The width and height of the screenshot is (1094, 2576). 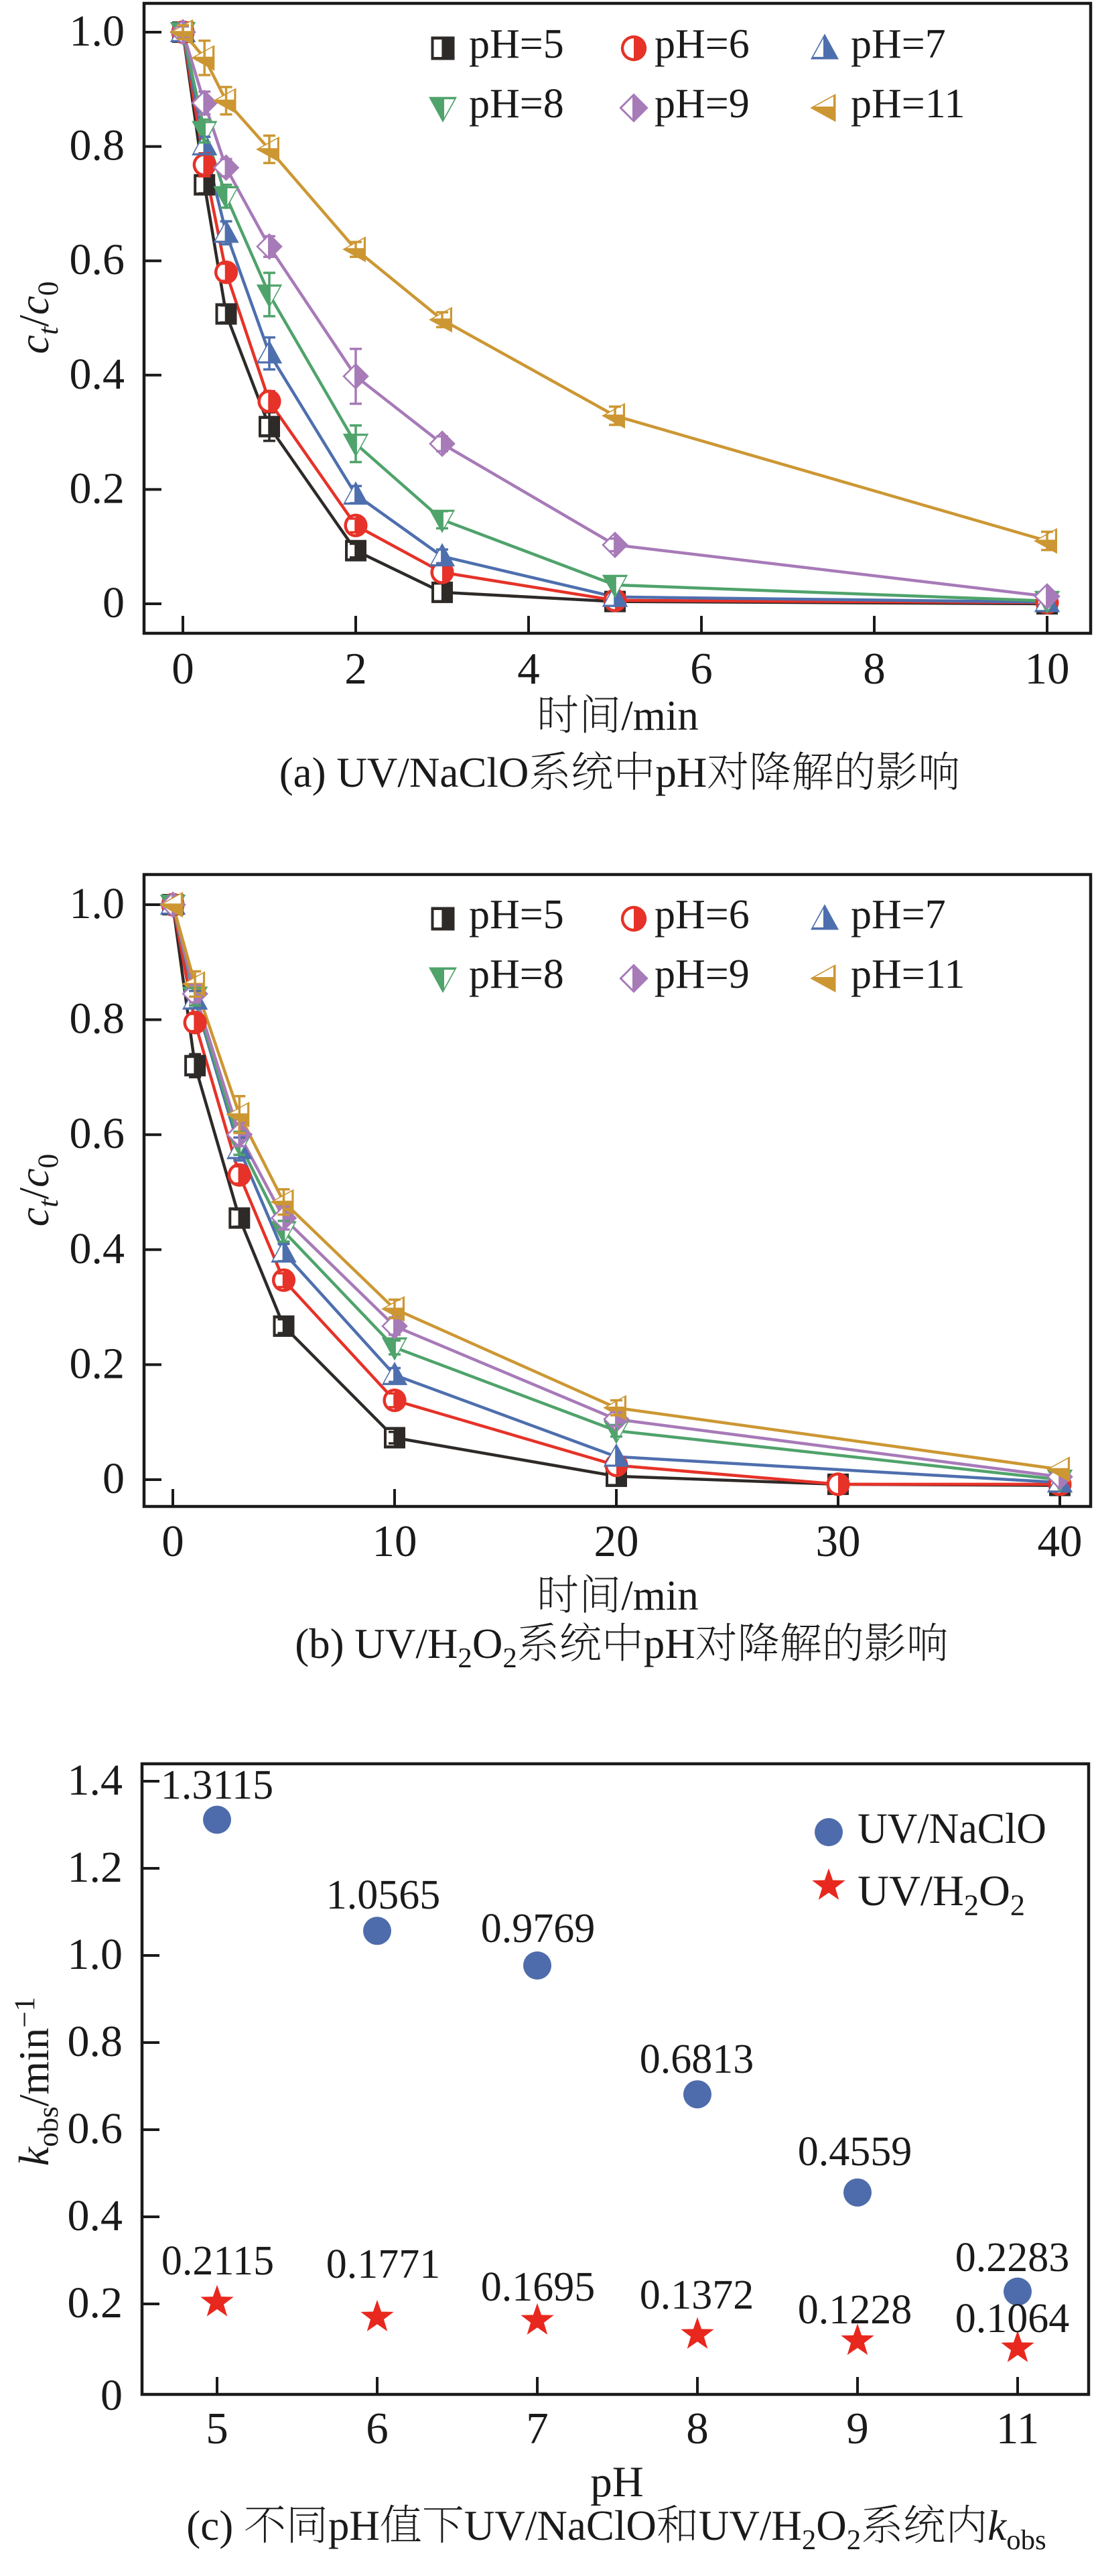 I want to click on svg-text: 1.3115, so click(x=217, y=1785).